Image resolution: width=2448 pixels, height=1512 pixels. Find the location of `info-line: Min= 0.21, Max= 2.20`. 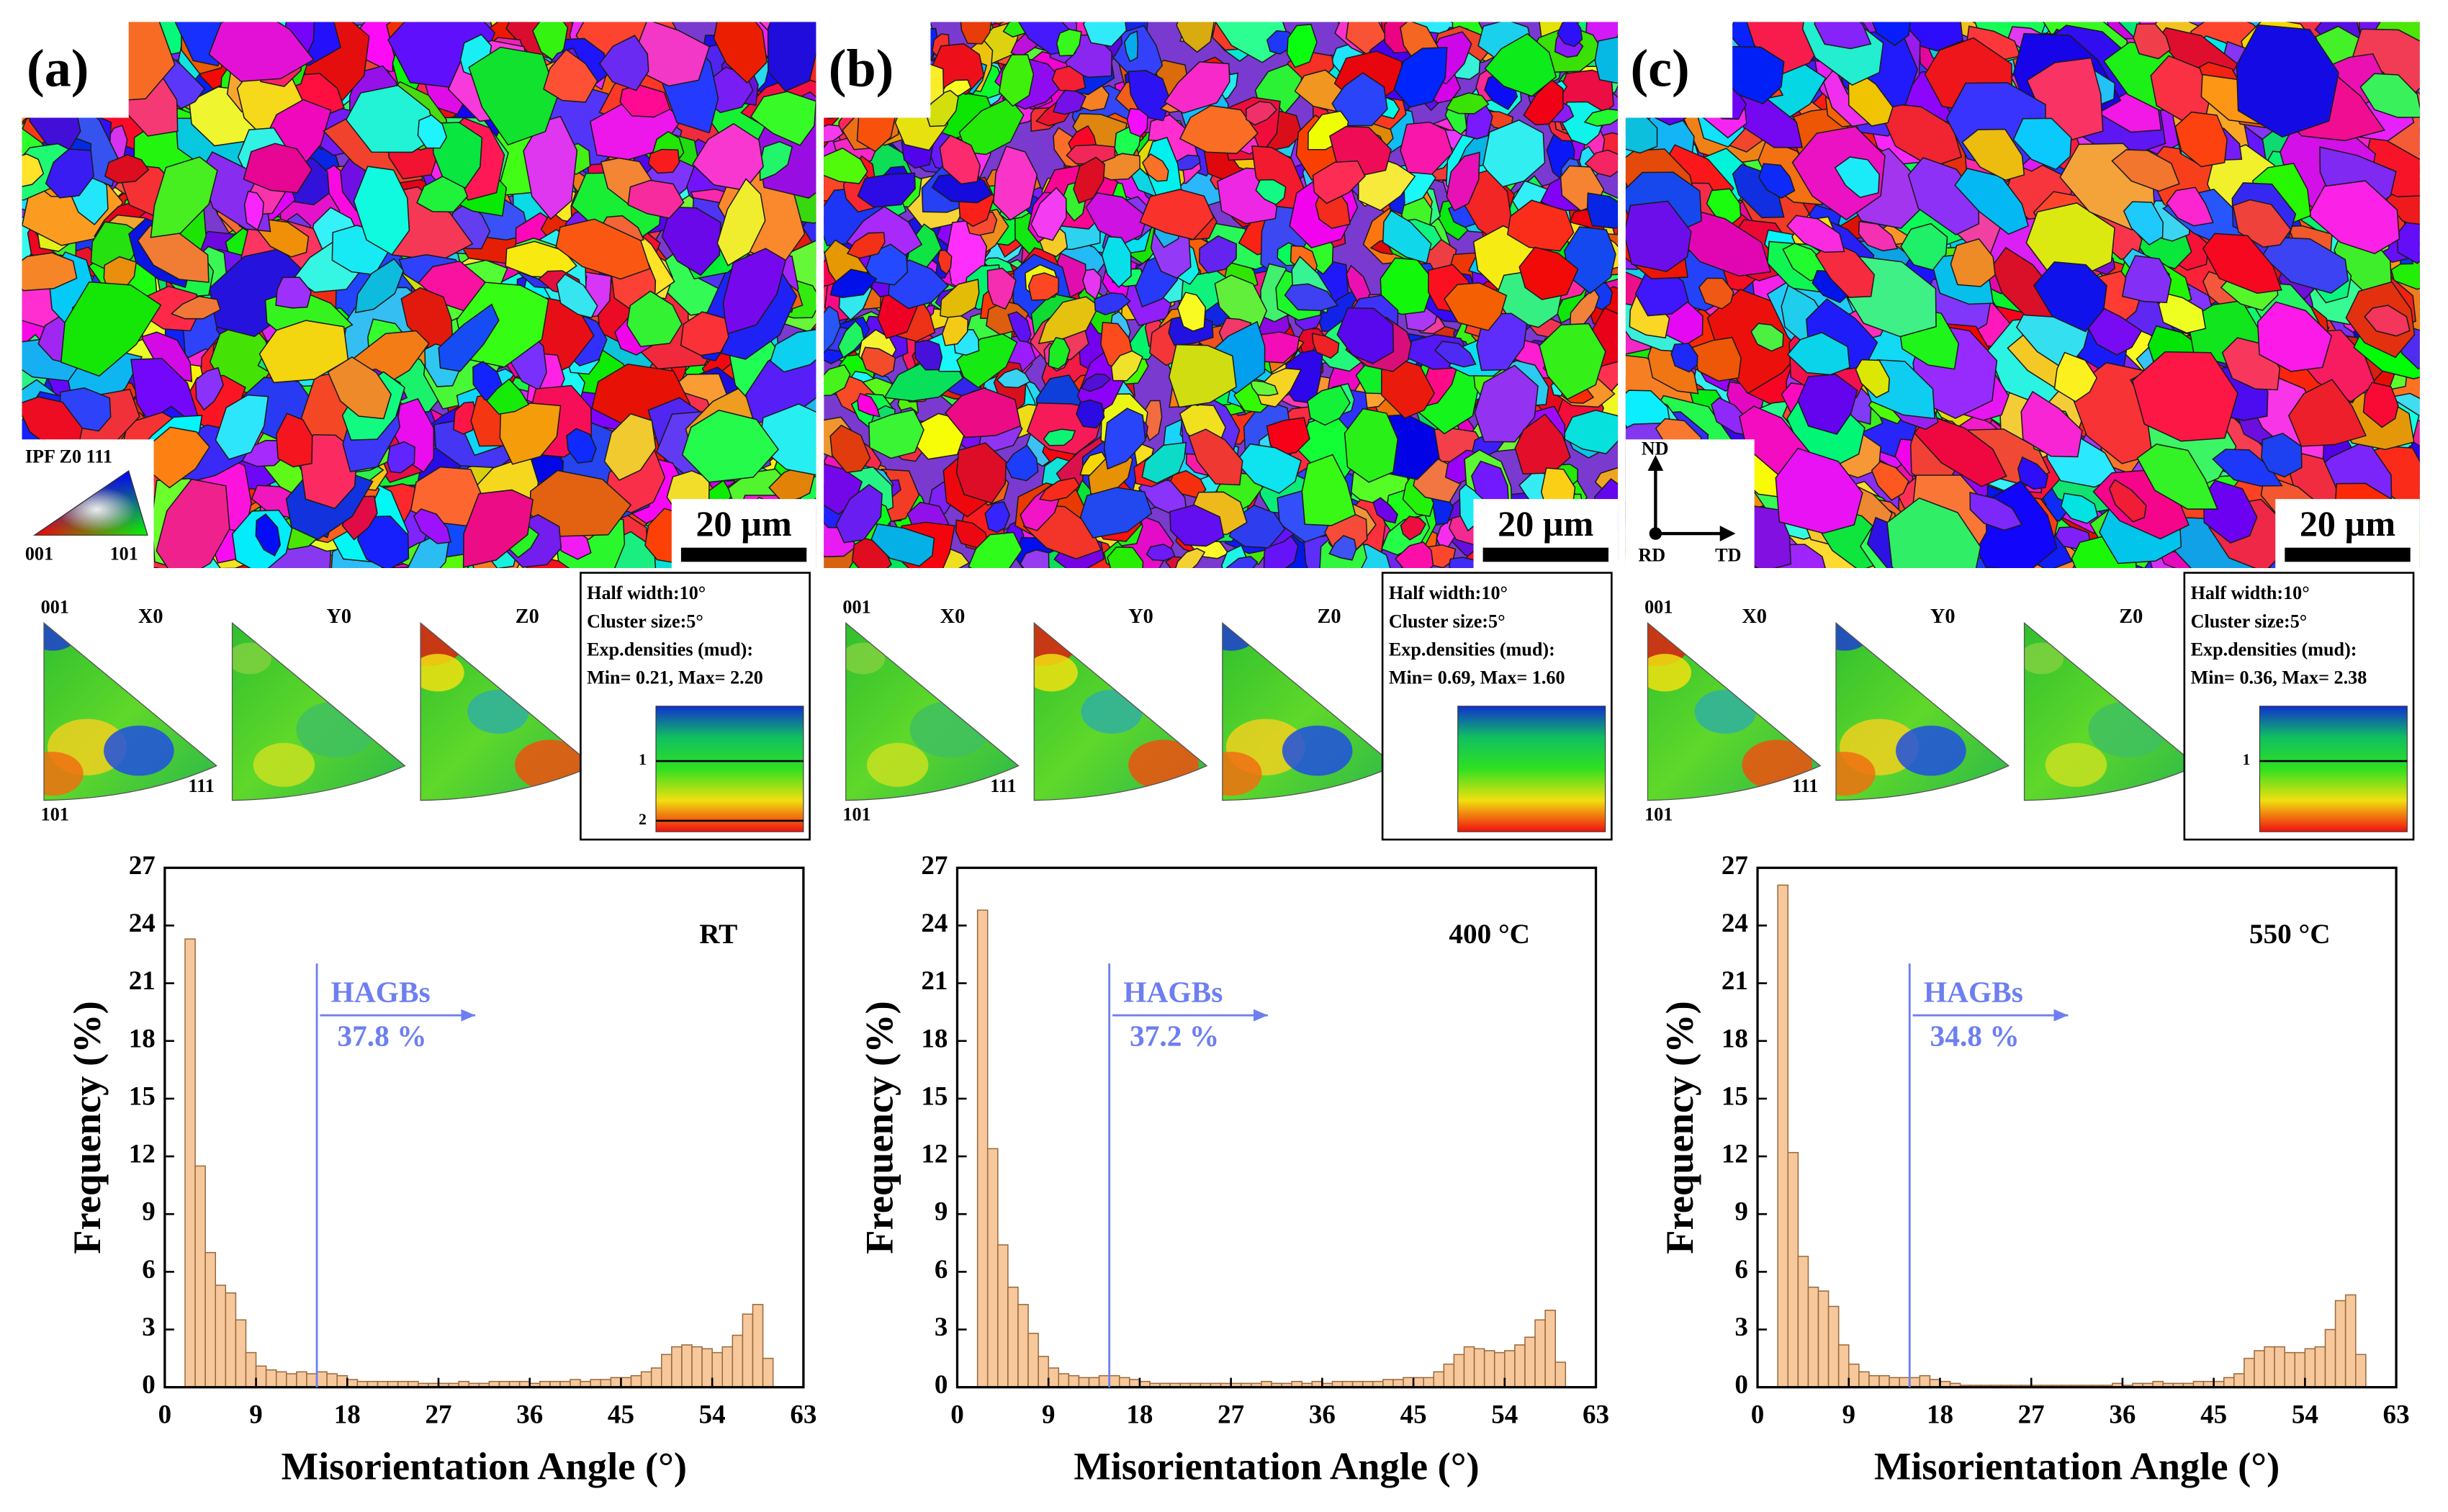

info-line: Min= 0.21, Max= 2.20 is located at coordinates (675, 677).